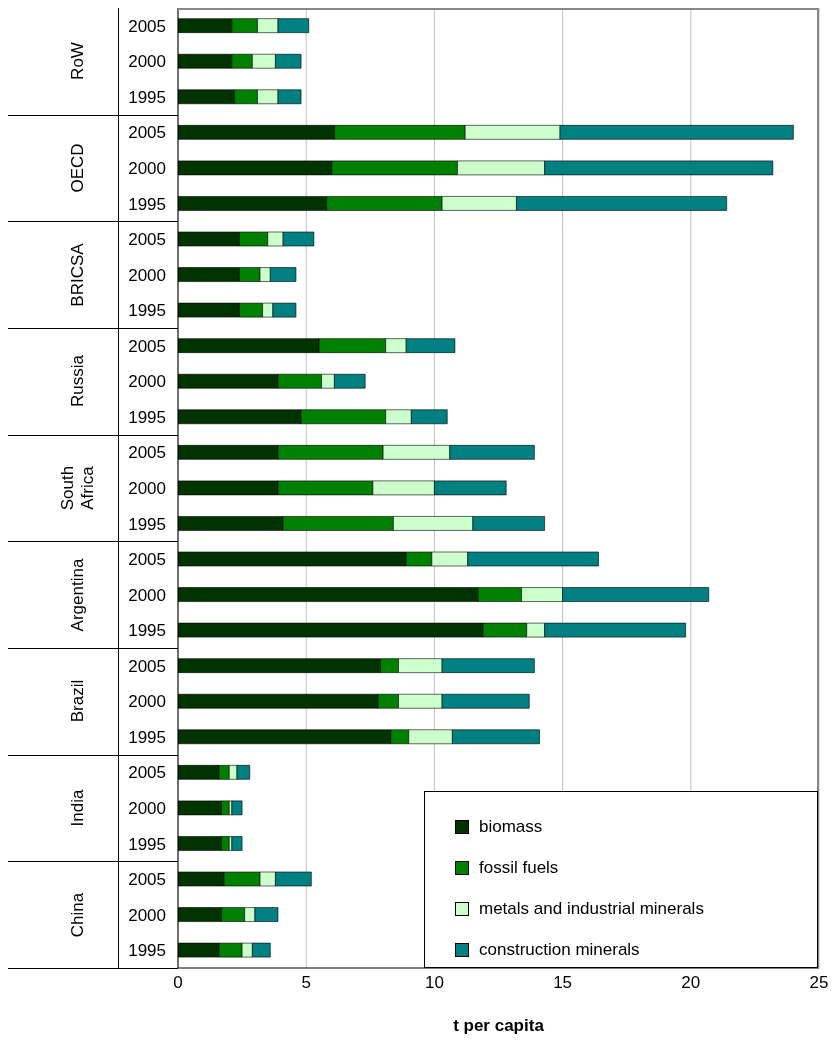 The image size is (836, 1057). I want to click on legend-label: fossil fuels, so click(519, 867).